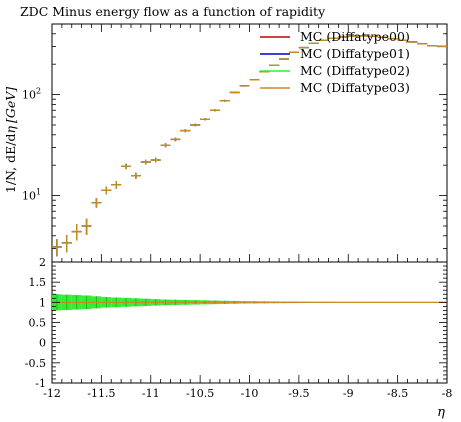 This screenshot has width=461, height=422. Describe the element at coordinates (249, 302) in the screenshot. I see `ratio-uncertainty-band` at that location.